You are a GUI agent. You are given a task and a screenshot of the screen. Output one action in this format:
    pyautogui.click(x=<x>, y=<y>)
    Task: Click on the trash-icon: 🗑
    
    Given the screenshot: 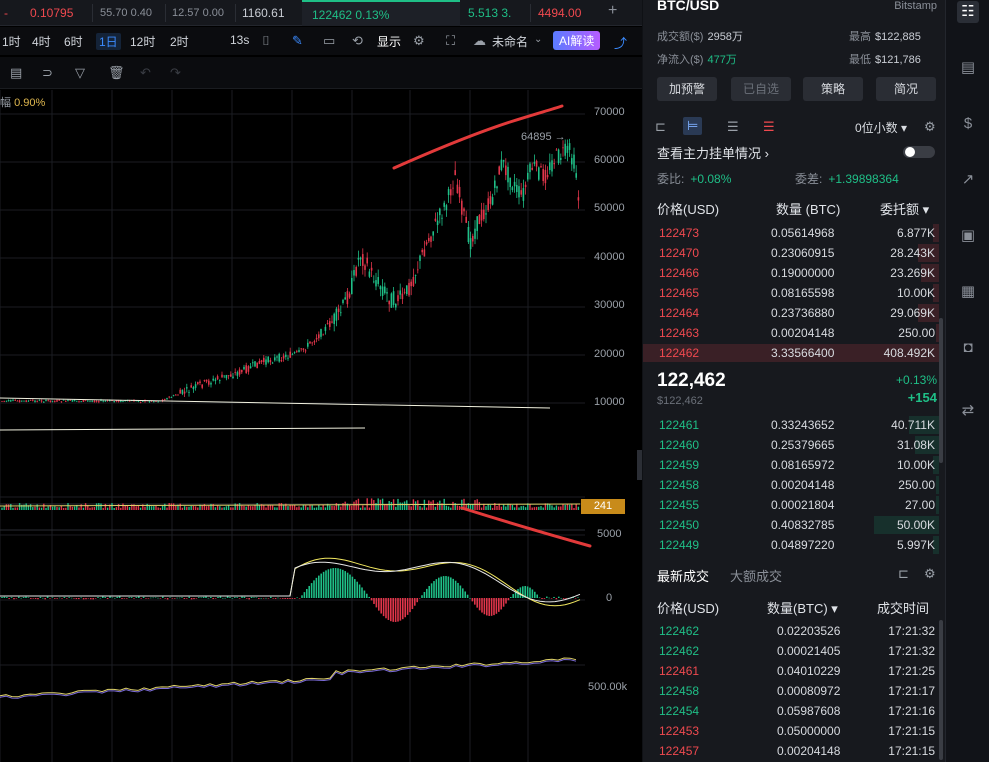 What is the action you would take?
    pyautogui.click(x=116, y=72)
    